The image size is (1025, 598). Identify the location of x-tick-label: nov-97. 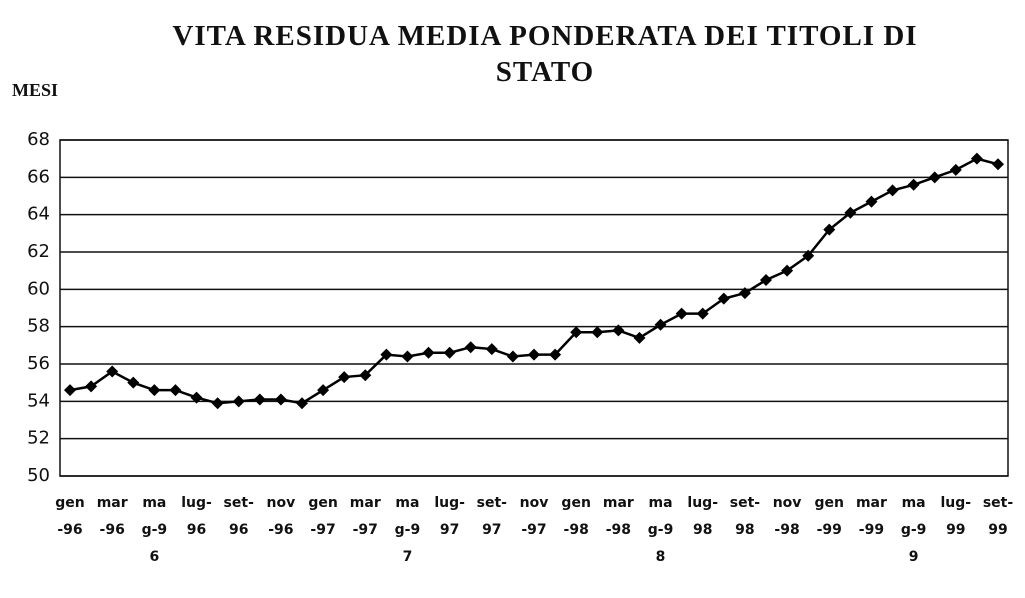
(534, 516).